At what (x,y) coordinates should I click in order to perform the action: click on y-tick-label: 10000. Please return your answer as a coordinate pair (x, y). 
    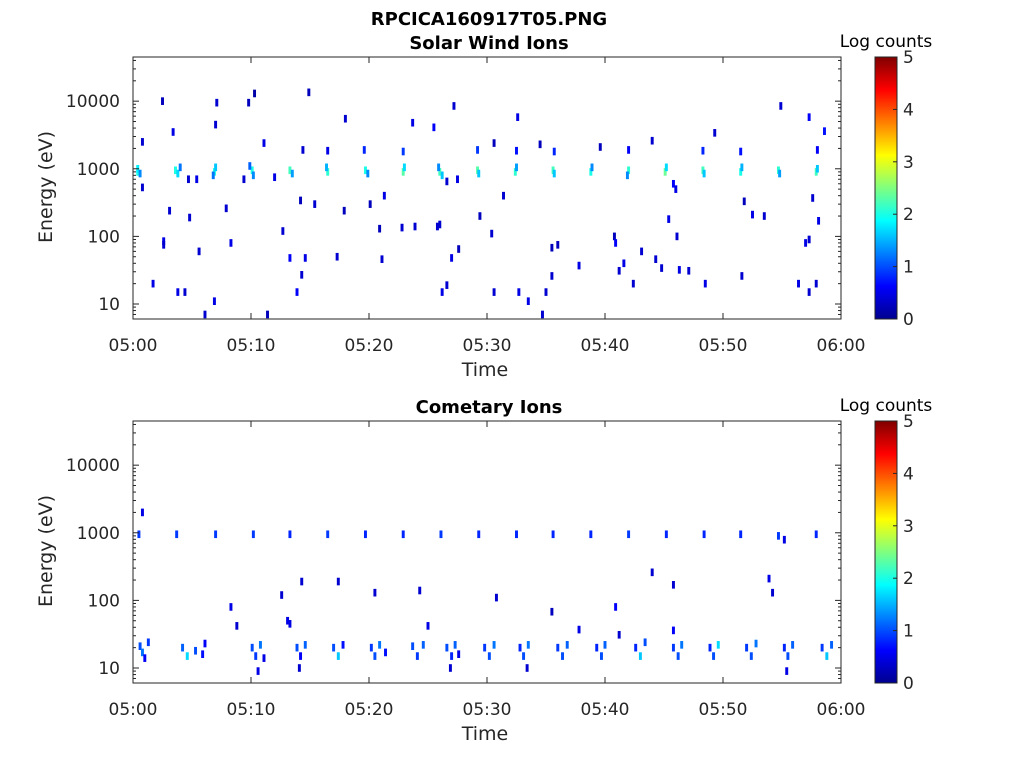
    Looking at the image, I should click on (93, 102).